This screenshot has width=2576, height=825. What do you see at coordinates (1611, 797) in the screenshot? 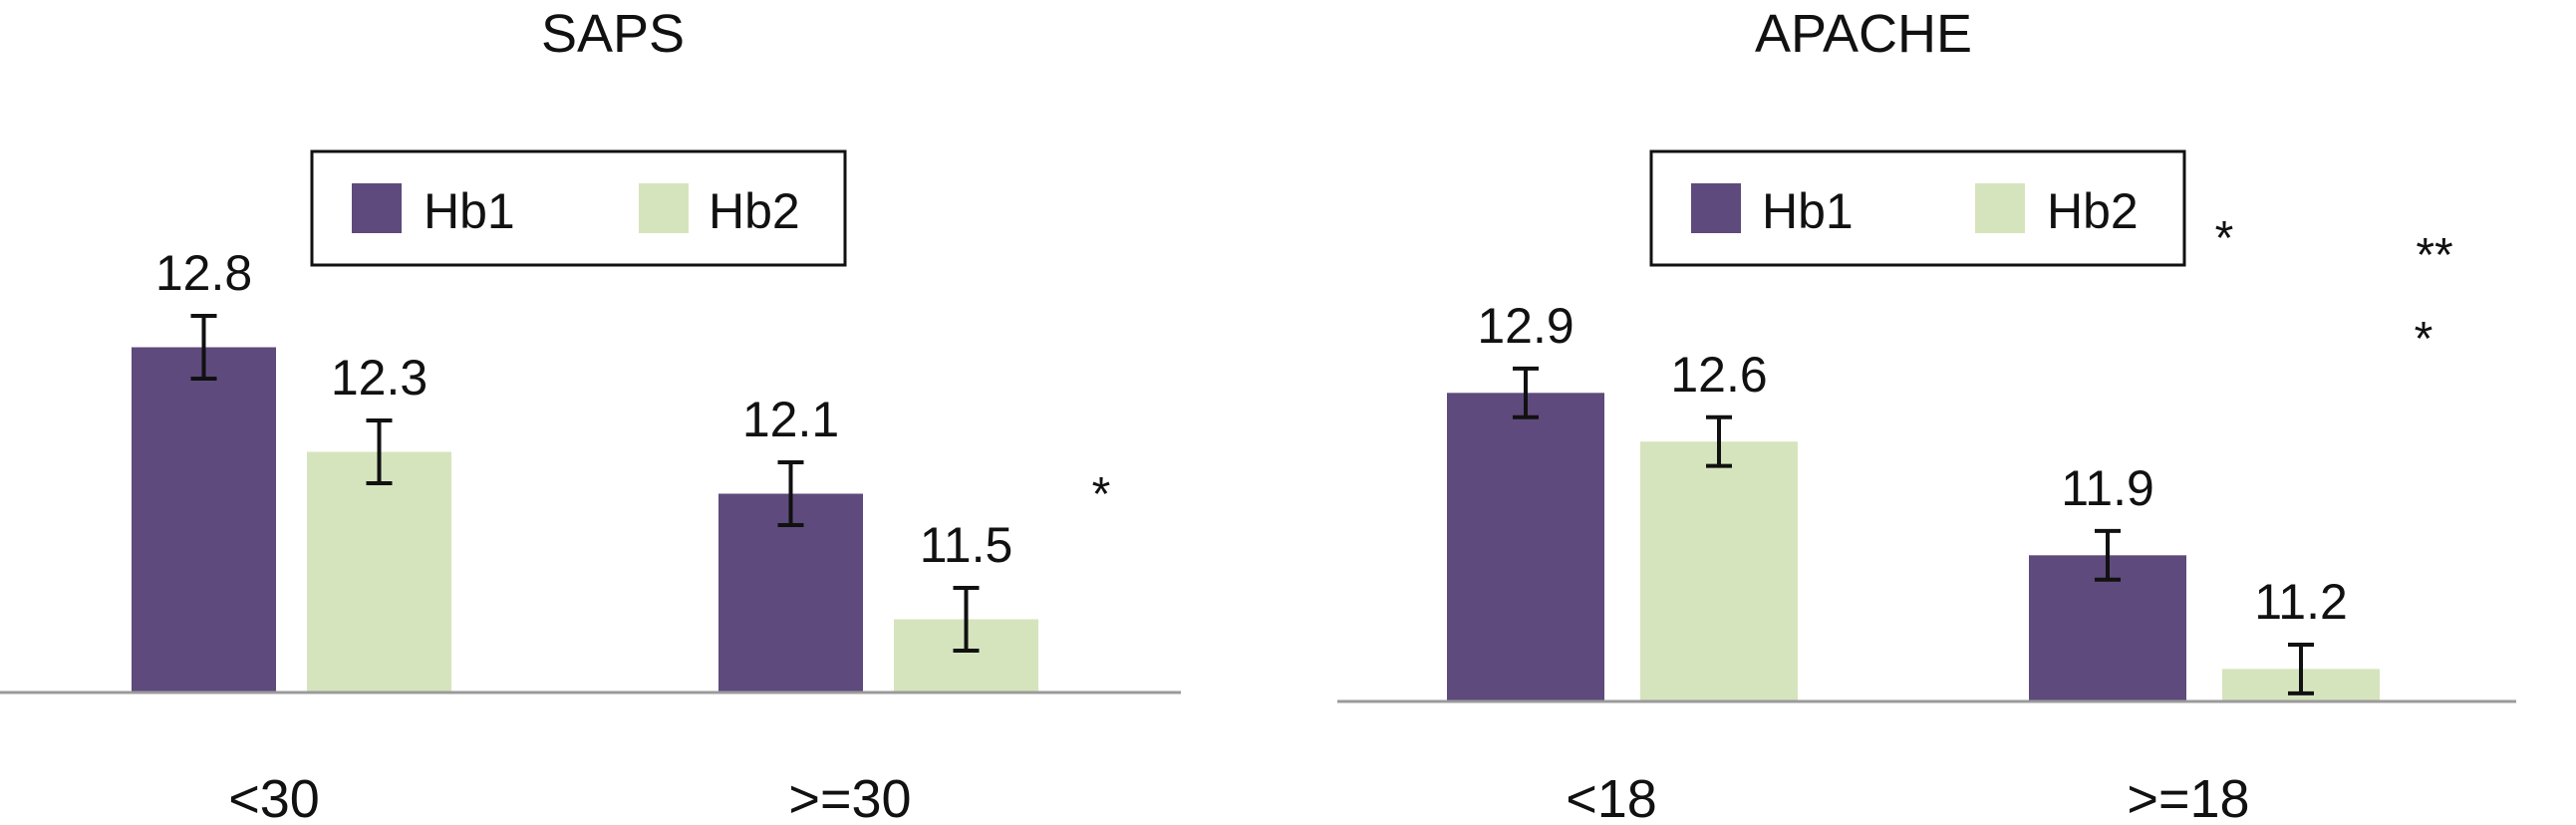
I see `tick-label-apache-0: <18` at bounding box center [1611, 797].